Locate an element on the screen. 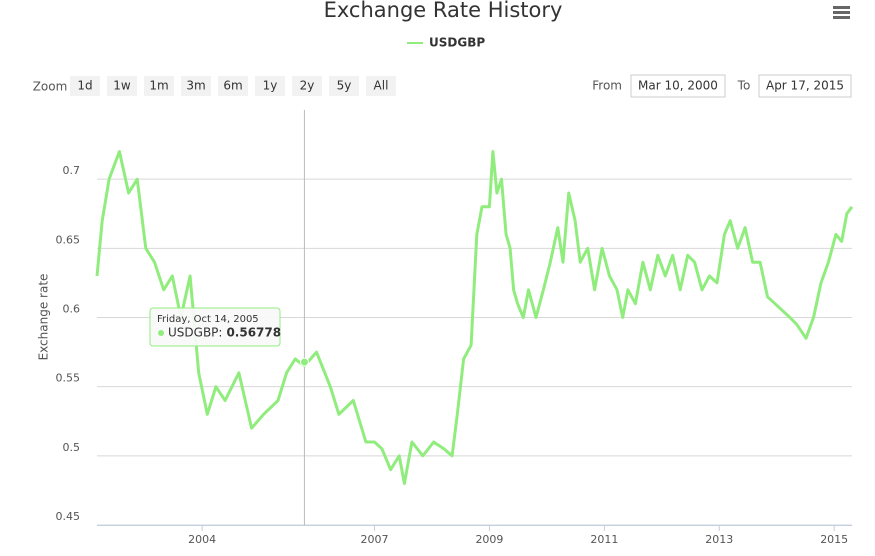  to-input is located at coordinates (805, 86).